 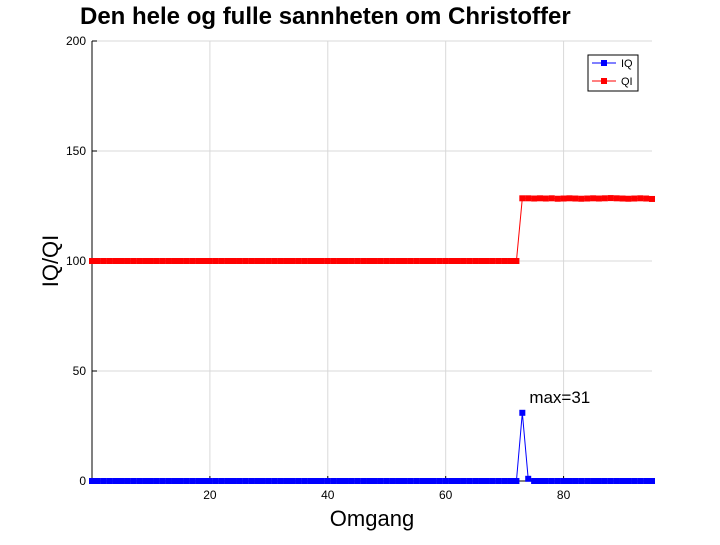 What do you see at coordinates (372, 447) in the screenshot?
I see `series-line-iq` at bounding box center [372, 447].